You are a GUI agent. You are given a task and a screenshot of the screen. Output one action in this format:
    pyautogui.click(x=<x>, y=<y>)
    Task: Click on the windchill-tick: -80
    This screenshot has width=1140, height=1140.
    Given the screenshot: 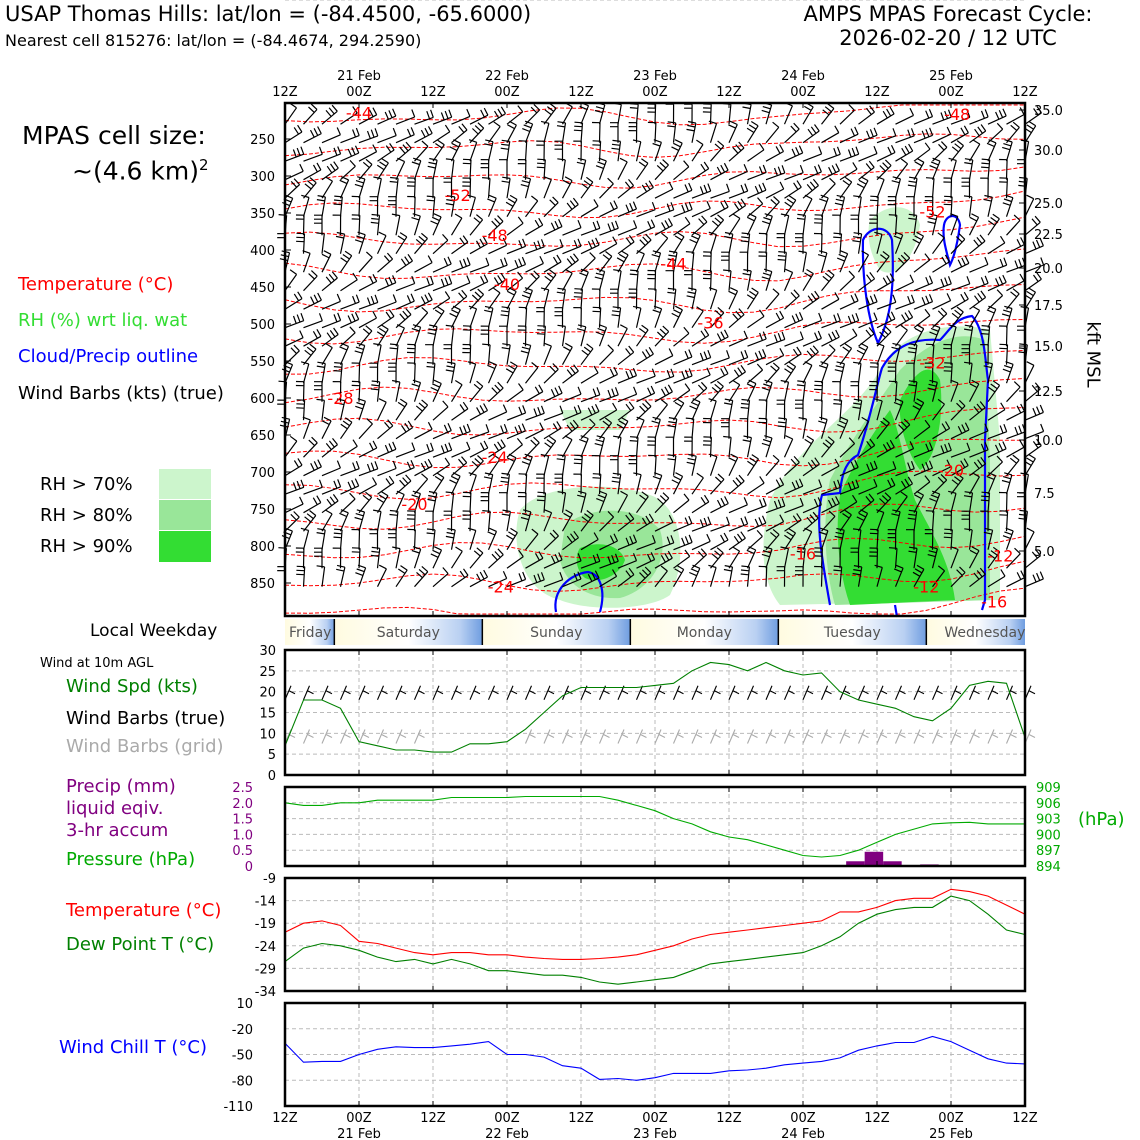 What is the action you would take?
    pyautogui.click(x=242, y=1081)
    